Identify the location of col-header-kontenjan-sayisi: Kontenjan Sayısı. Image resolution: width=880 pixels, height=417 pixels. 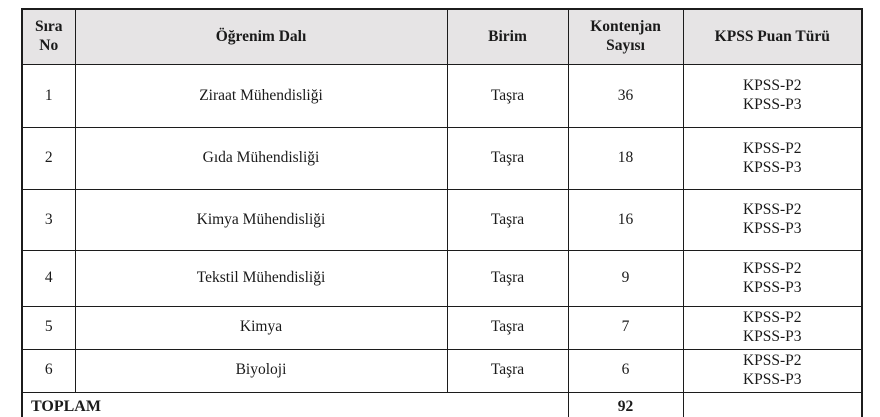
(625, 36).